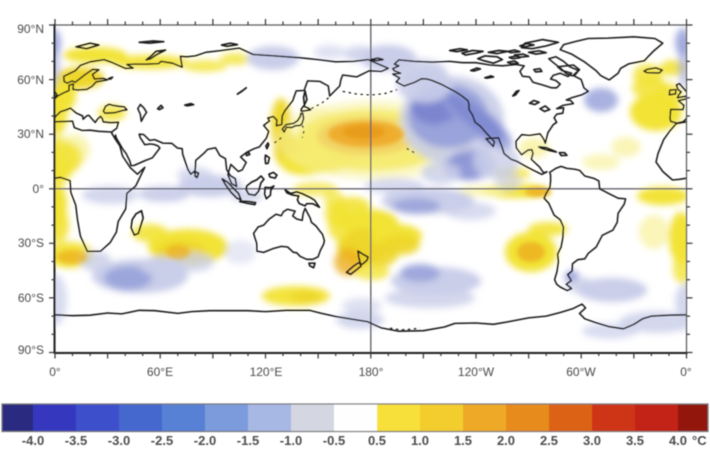  What do you see at coordinates (76, 440) in the screenshot?
I see `svg-text: -3.5` at bounding box center [76, 440].